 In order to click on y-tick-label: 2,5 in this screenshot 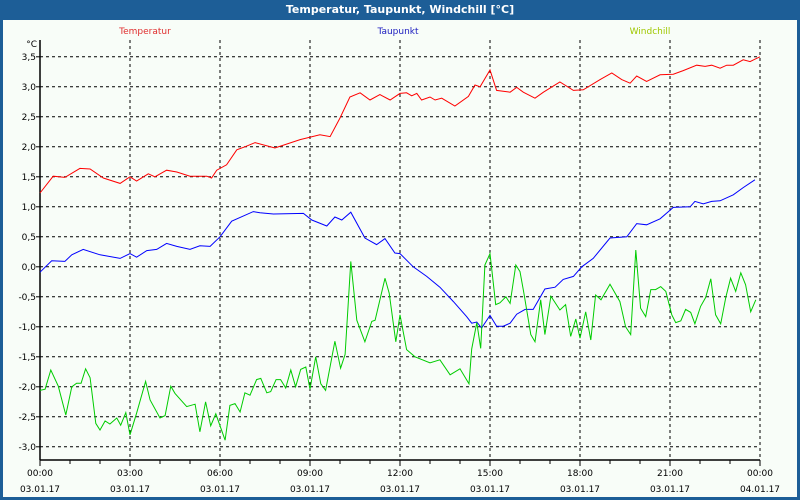, I will do `click(29, 118)`.